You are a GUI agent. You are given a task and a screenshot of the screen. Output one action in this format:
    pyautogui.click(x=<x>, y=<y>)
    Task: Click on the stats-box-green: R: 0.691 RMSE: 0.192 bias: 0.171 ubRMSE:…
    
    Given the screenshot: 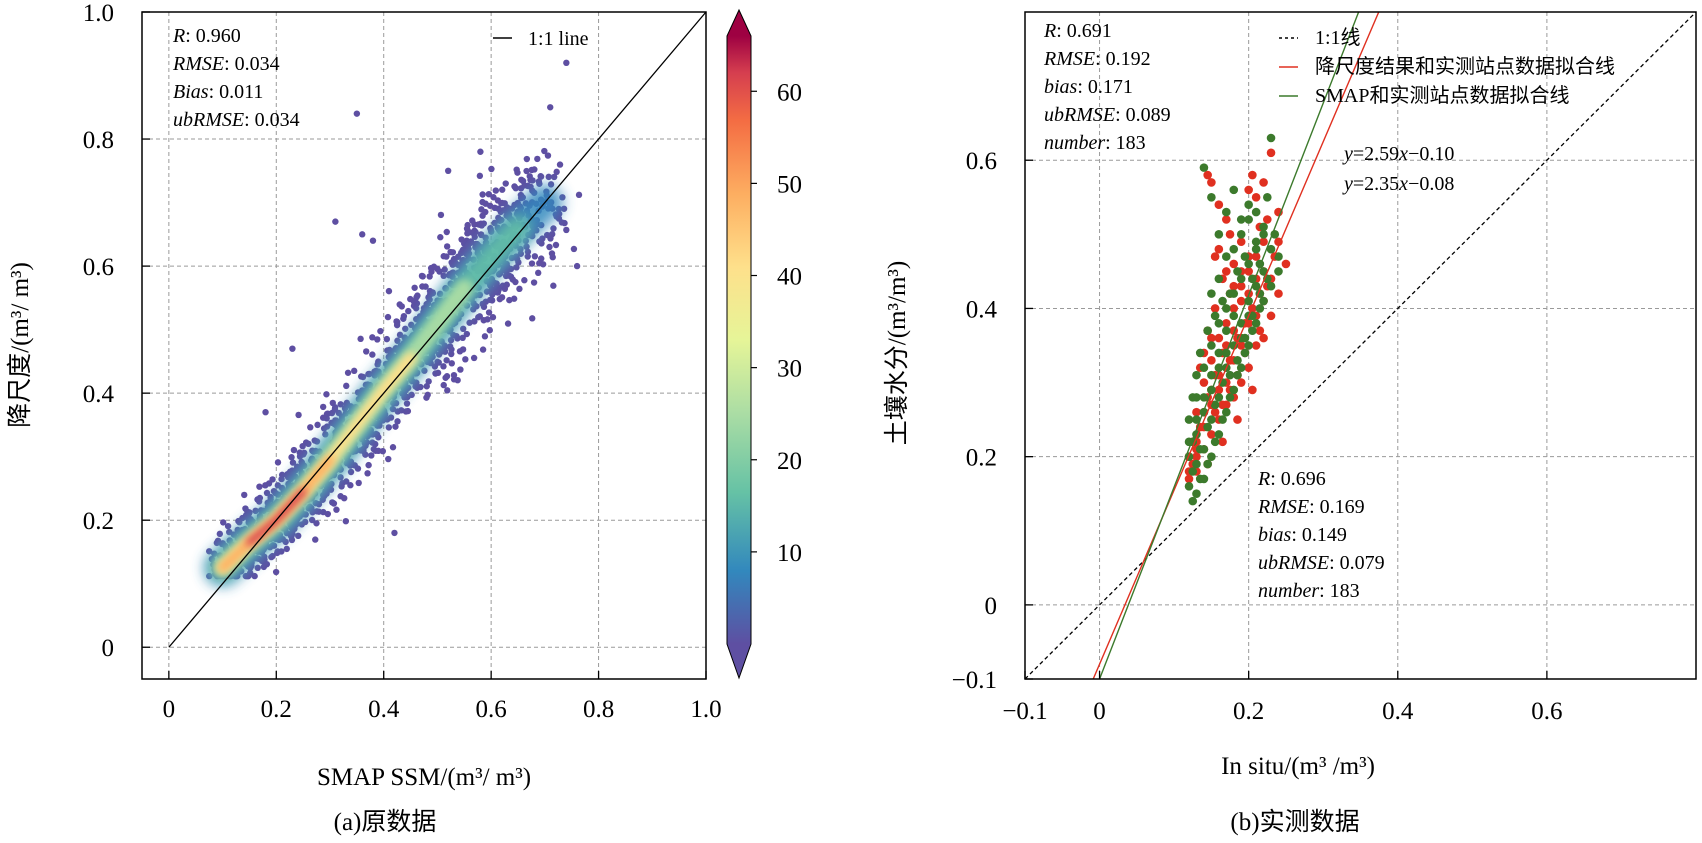 What is the action you would take?
    pyautogui.click(x=1107, y=87)
    